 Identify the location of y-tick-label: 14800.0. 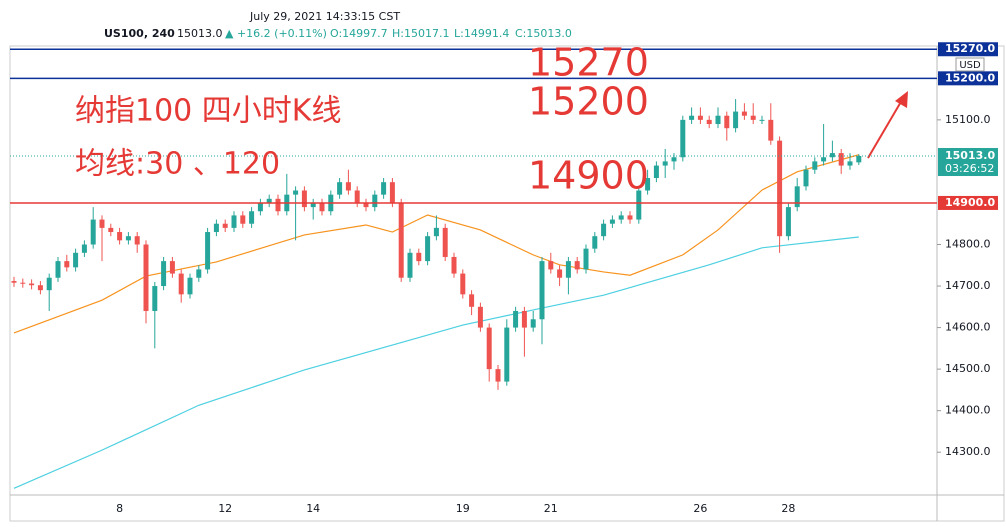
(968, 243).